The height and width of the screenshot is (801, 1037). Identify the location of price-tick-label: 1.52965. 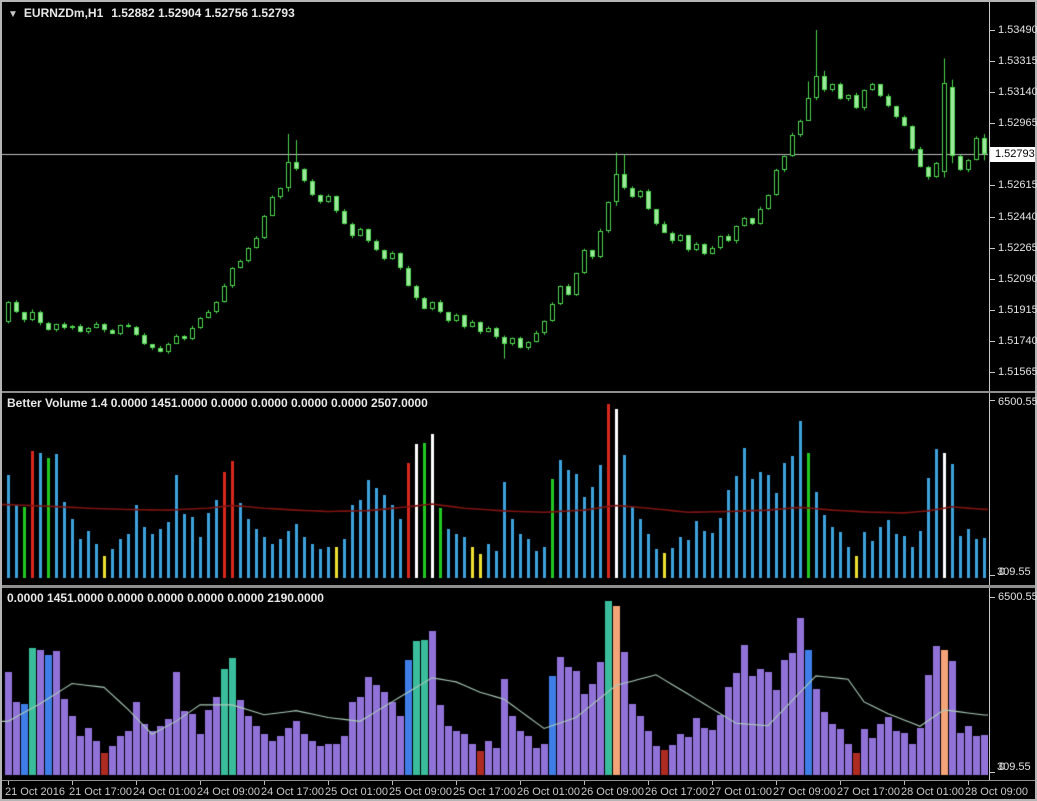
(1017, 123).